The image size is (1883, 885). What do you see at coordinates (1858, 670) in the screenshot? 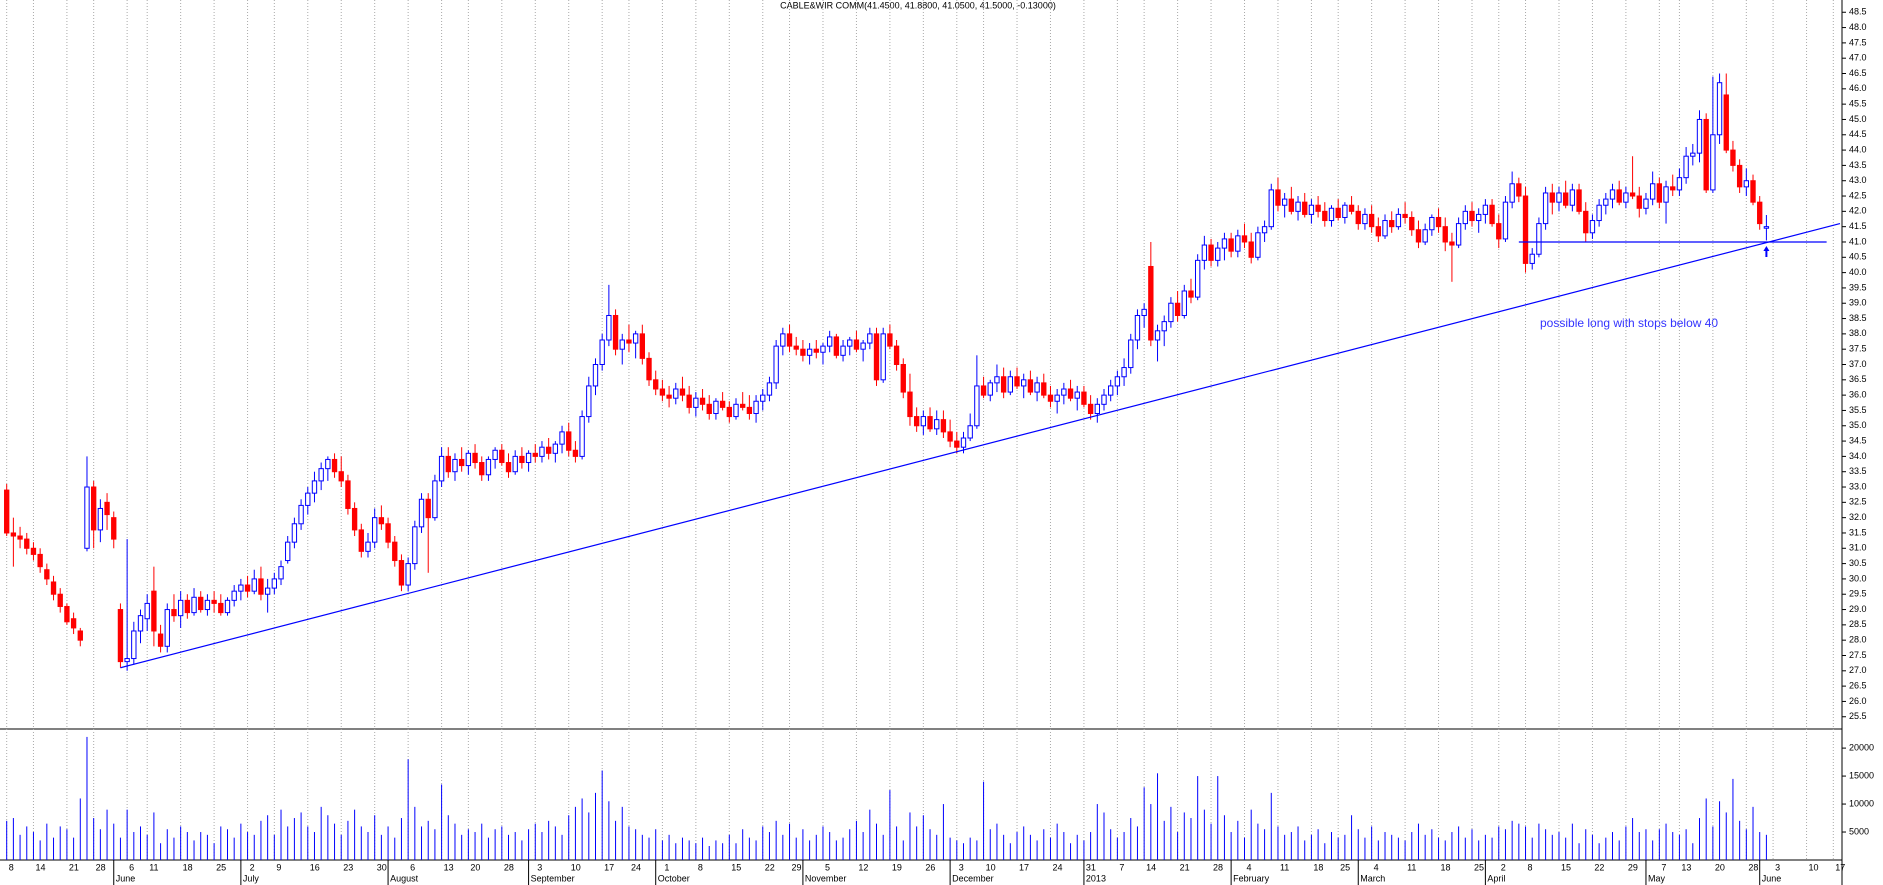
I see `y-tick-label: 27.0` at bounding box center [1858, 670].